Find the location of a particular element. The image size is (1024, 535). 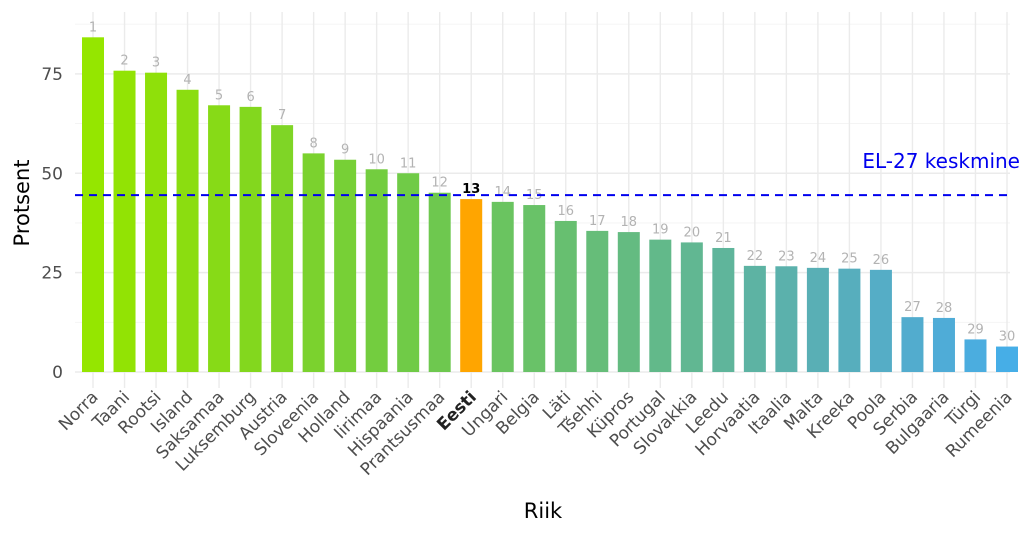

rank-label: 22 is located at coordinates (755, 256).